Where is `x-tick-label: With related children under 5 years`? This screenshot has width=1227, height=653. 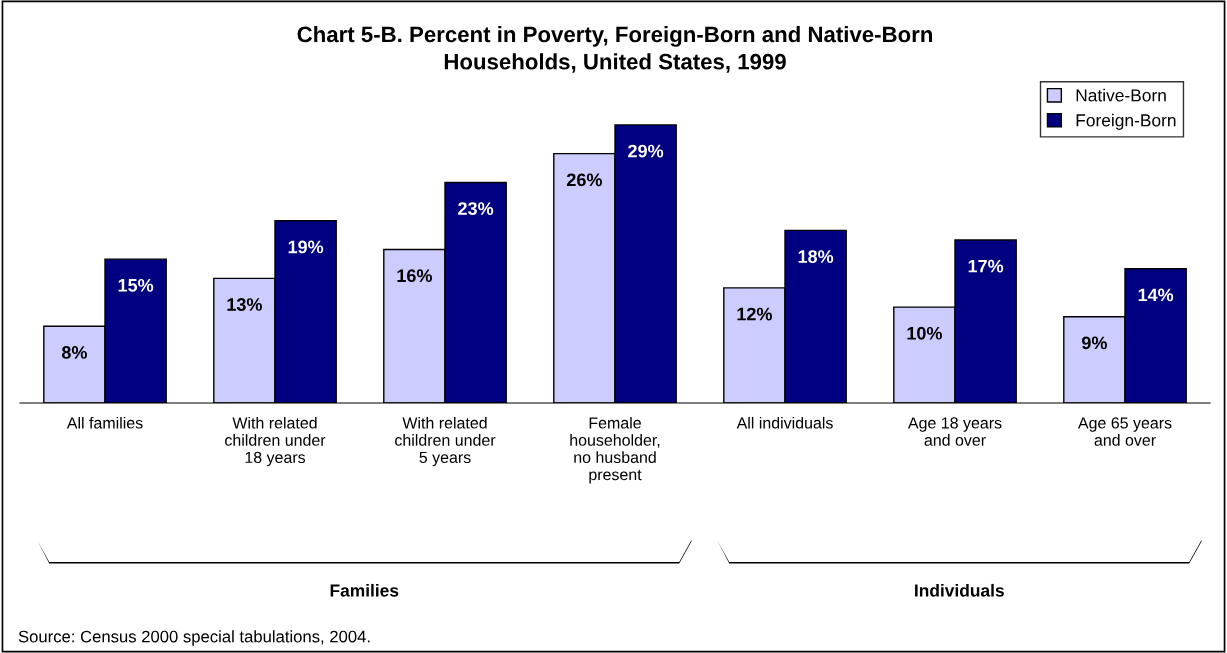 x-tick-label: With related children under 5 years is located at coordinates (445, 441).